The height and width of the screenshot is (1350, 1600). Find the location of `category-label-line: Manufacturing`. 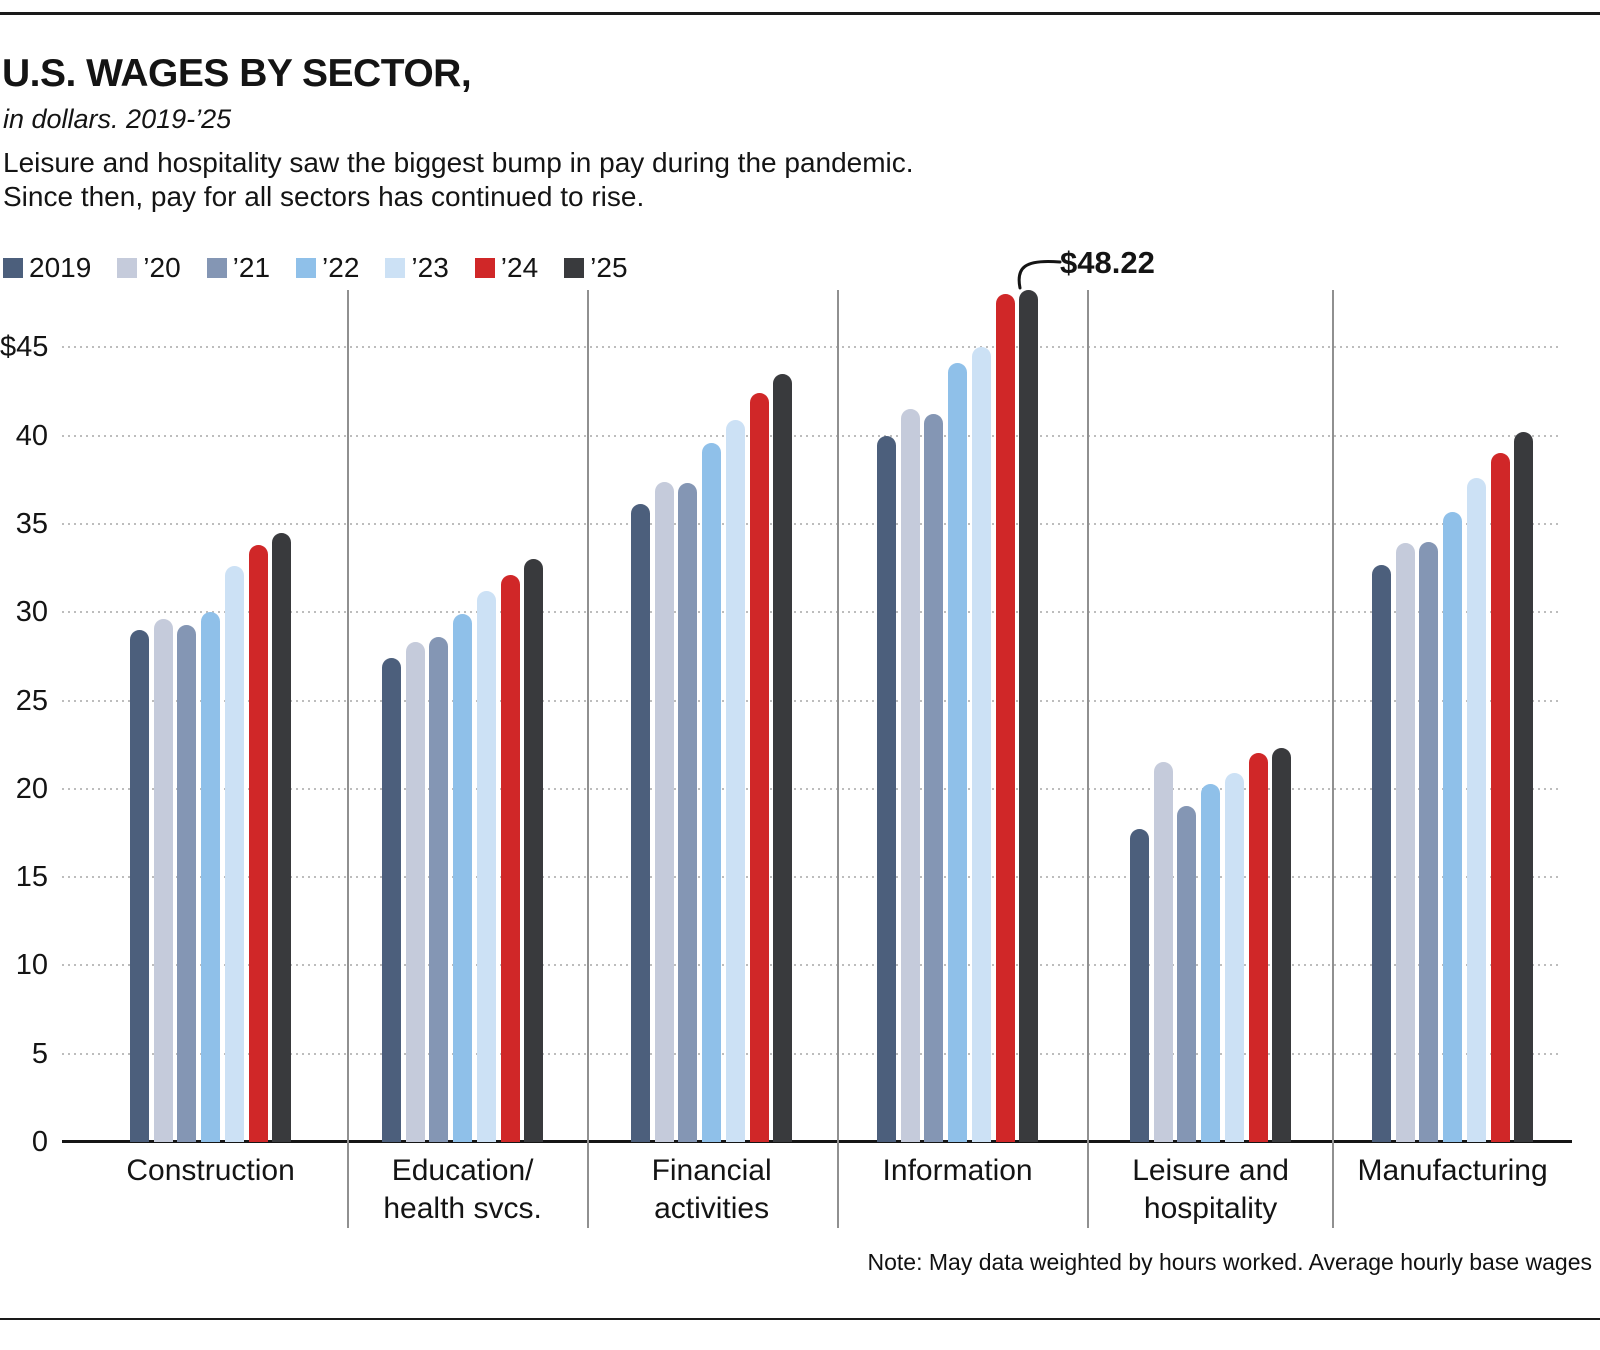

category-label-line: Manufacturing is located at coordinates (1452, 1170).